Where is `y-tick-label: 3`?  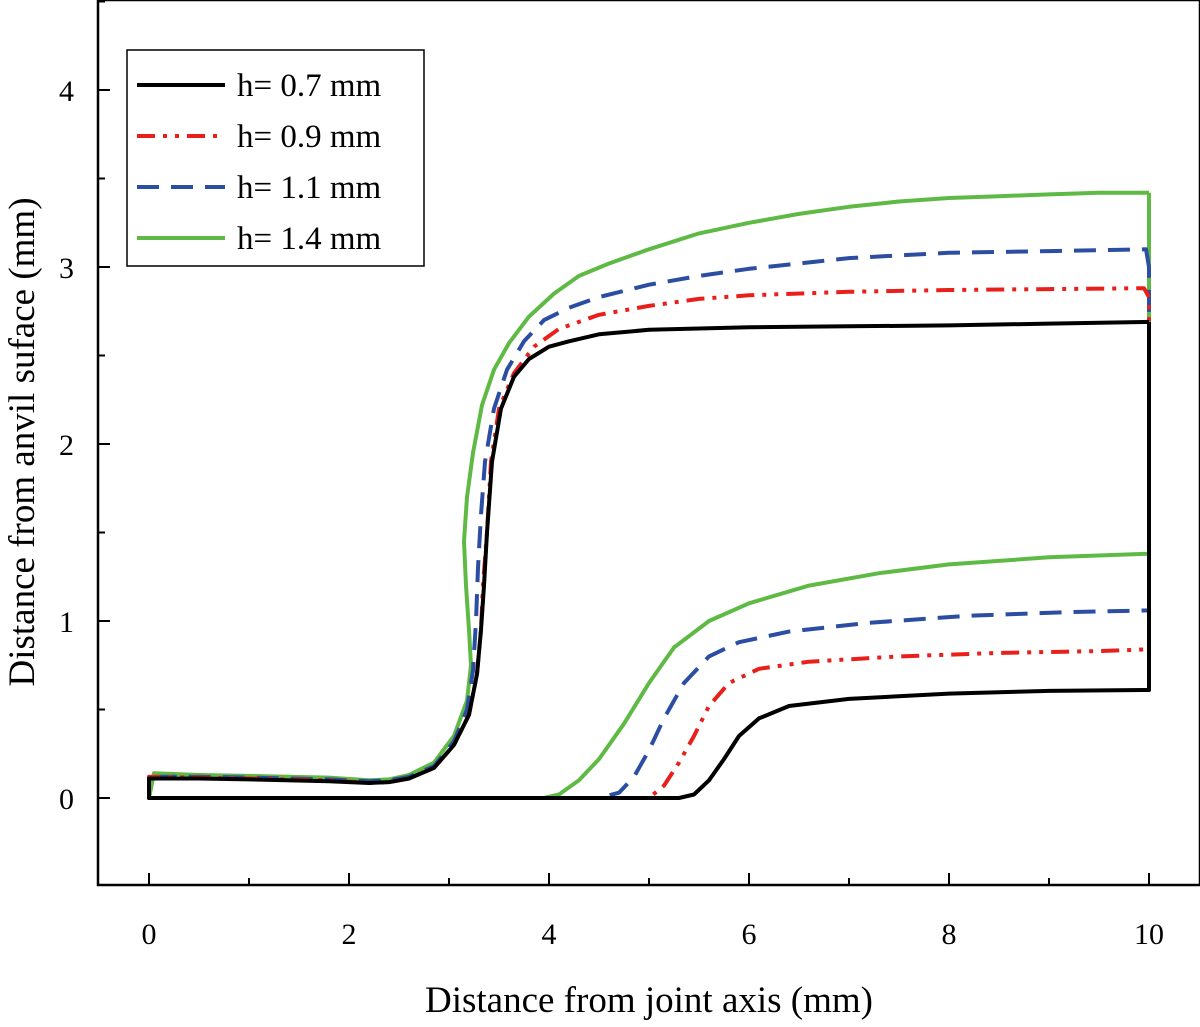 y-tick-label: 3 is located at coordinates (66, 268).